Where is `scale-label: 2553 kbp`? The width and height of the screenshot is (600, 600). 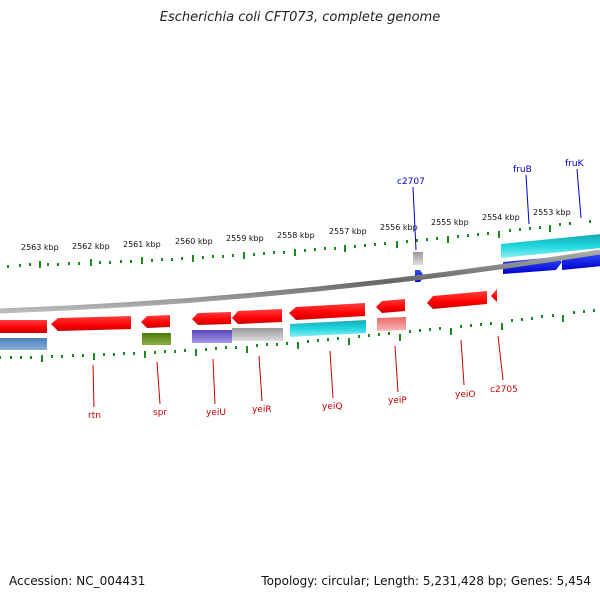 scale-label: 2553 kbp is located at coordinates (552, 212).